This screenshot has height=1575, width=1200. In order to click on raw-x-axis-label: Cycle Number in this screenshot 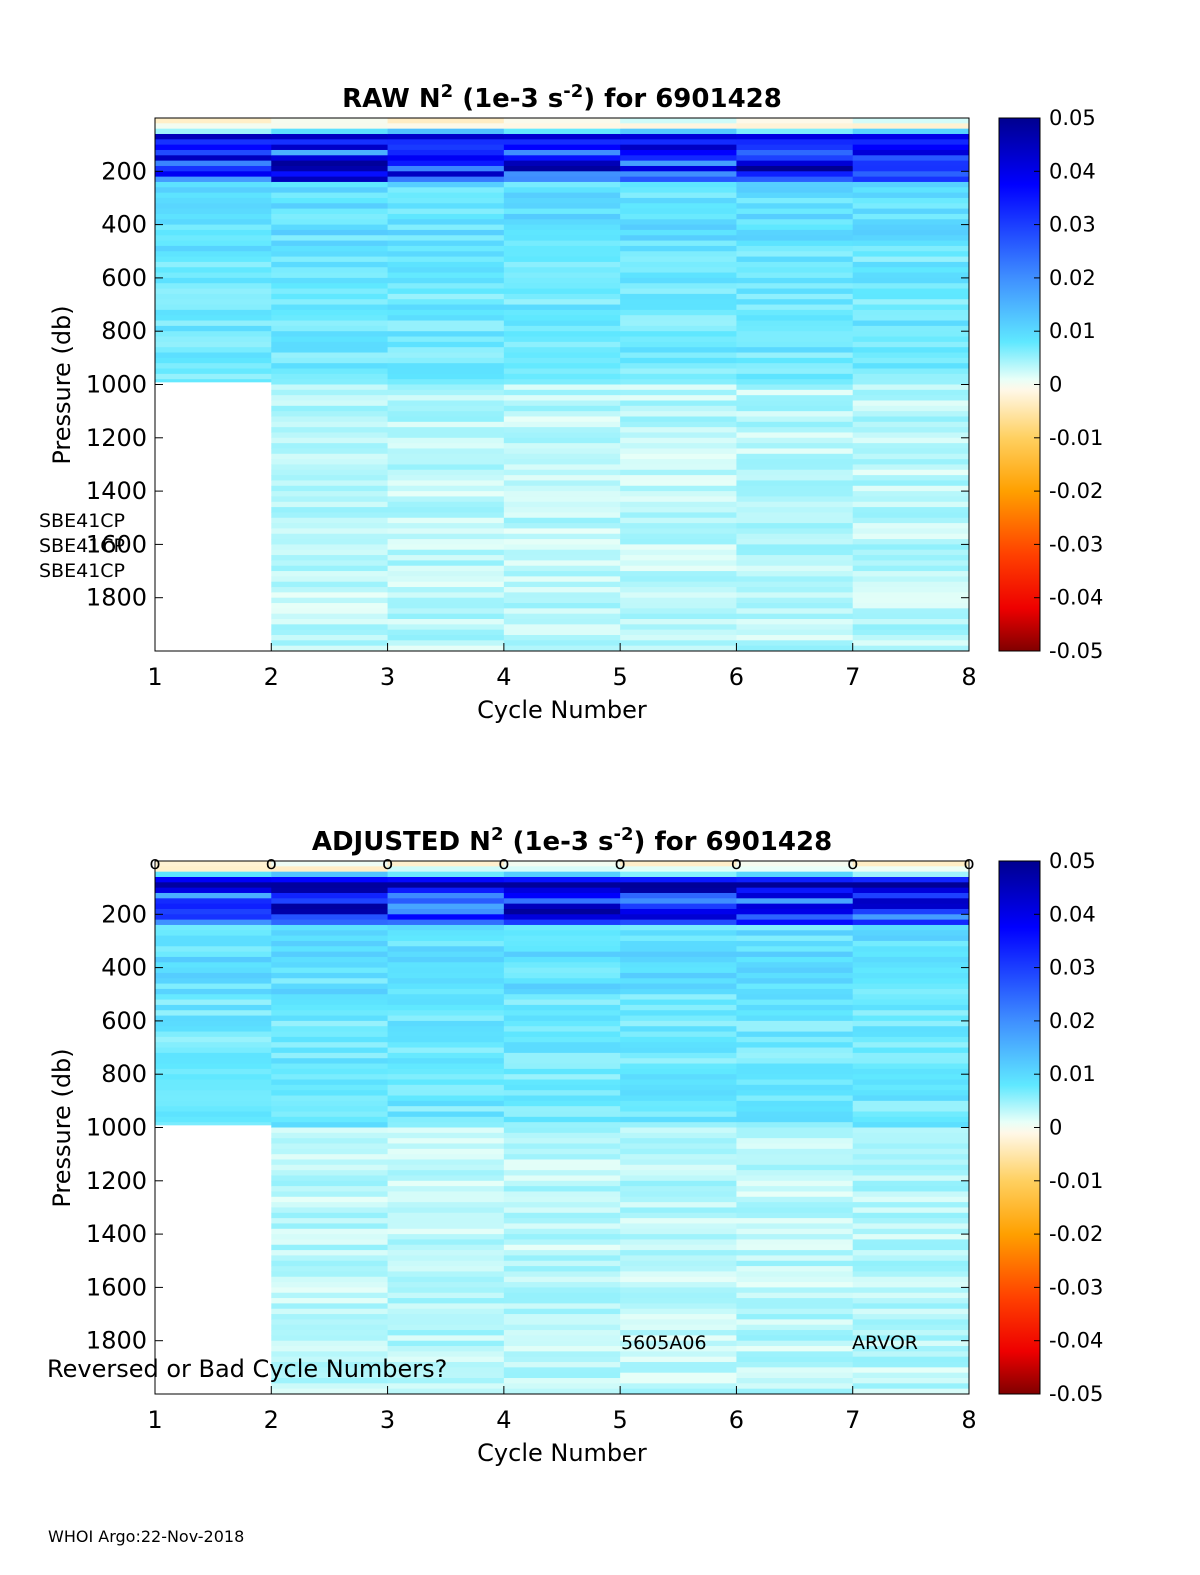, I will do `click(562, 710)`.